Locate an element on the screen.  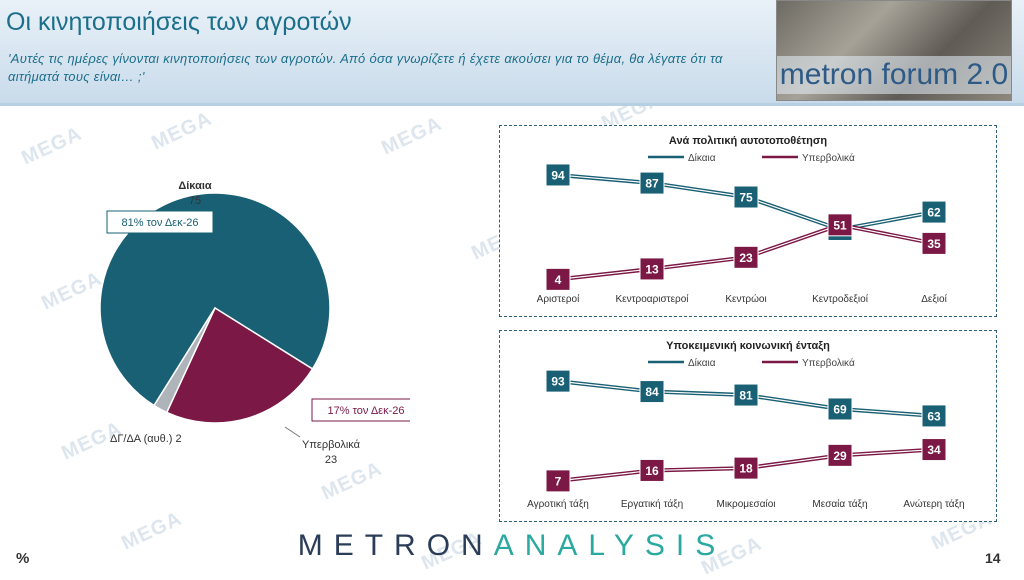
data-label: 7 is located at coordinates (558, 481).